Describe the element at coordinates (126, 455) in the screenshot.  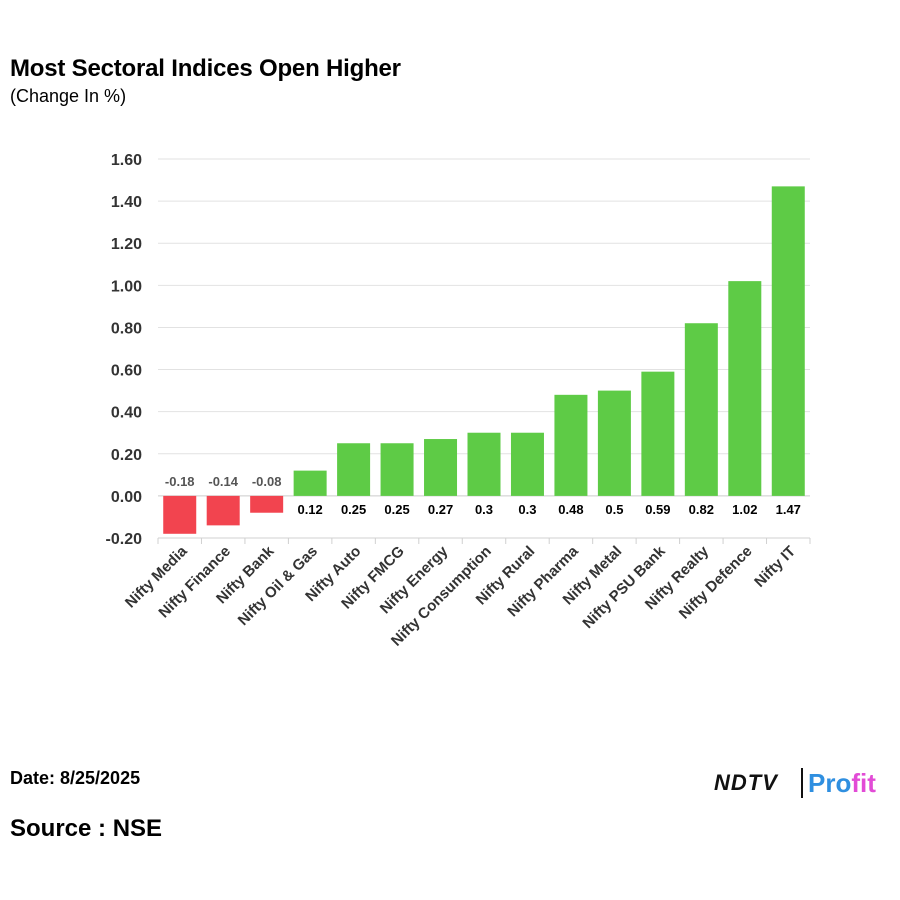
I see `y-tick-label: 0.20` at that location.